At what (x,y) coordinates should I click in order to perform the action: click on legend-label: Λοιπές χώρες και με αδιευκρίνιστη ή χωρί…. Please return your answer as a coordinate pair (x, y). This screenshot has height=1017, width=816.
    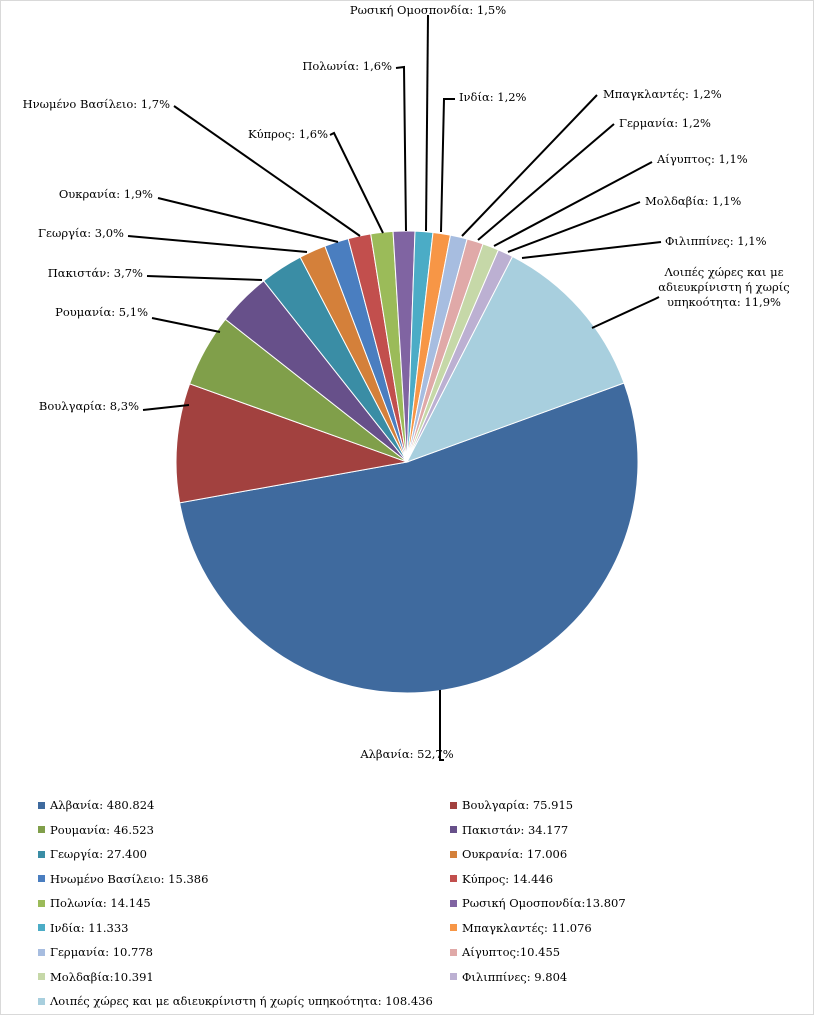
    Looking at the image, I should click on (241, 1001).